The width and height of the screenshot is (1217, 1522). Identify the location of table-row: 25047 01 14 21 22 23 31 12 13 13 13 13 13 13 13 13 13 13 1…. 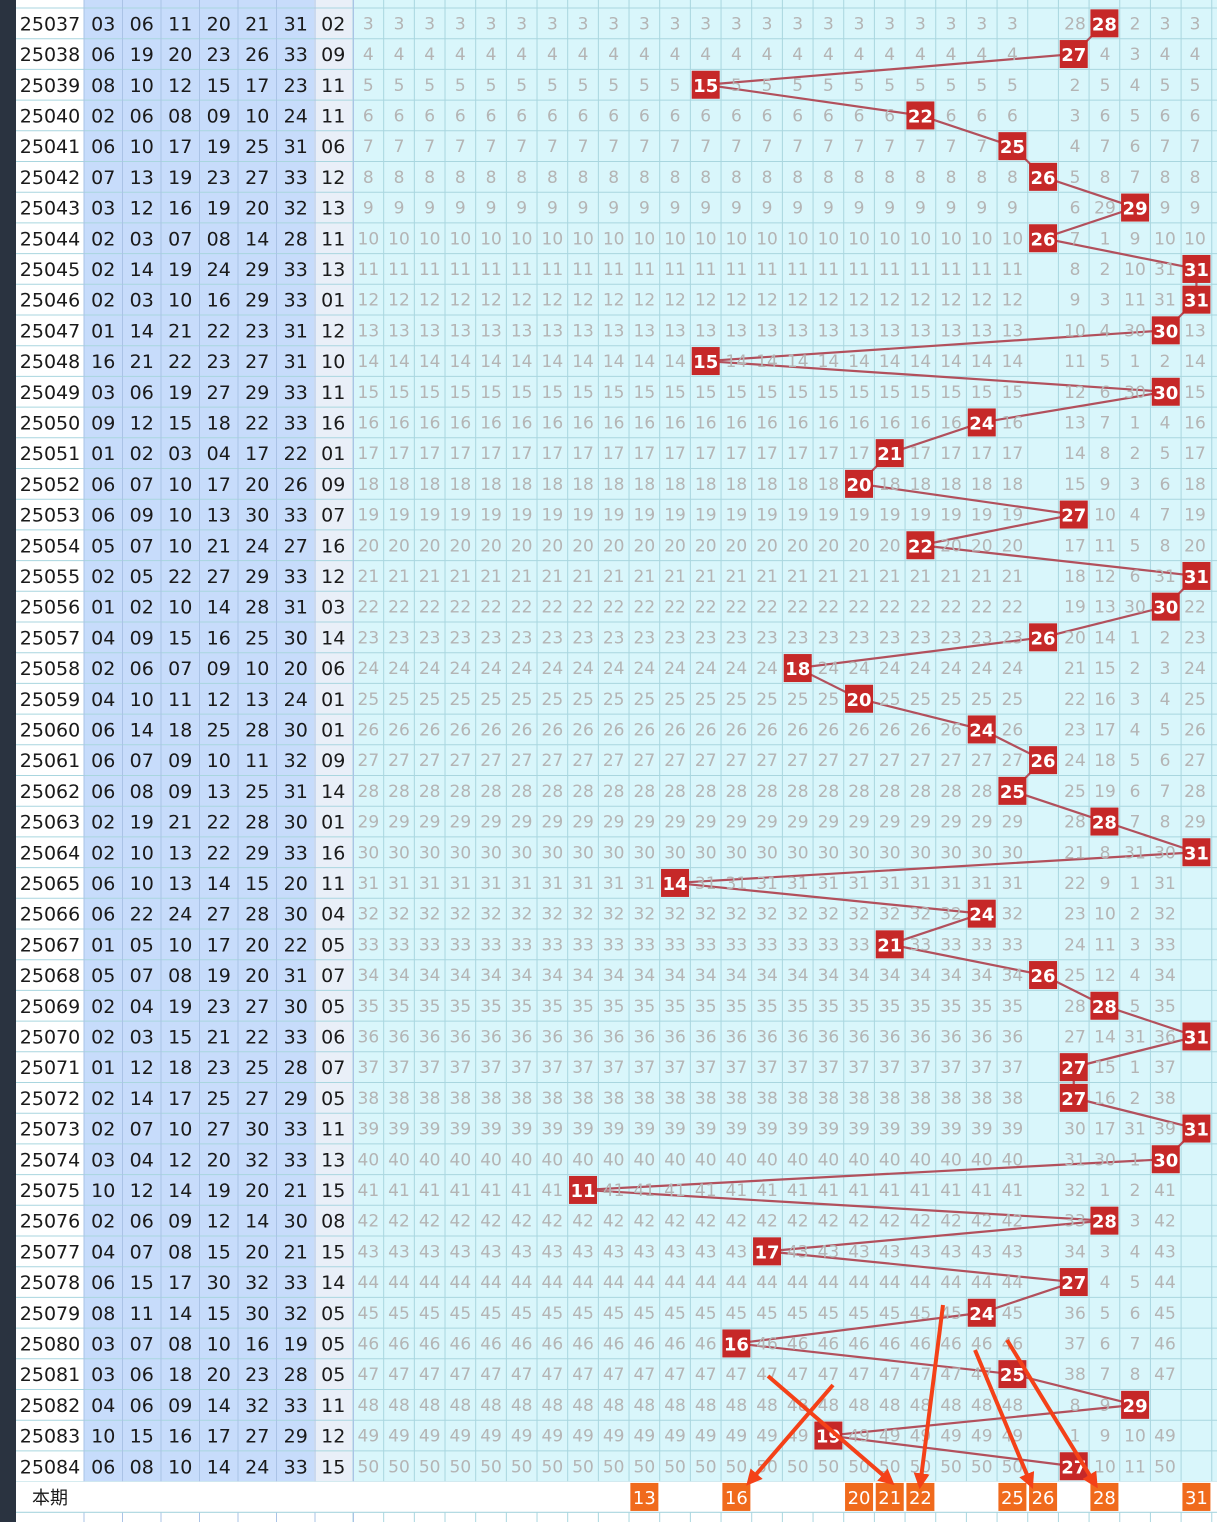
(613, 330).